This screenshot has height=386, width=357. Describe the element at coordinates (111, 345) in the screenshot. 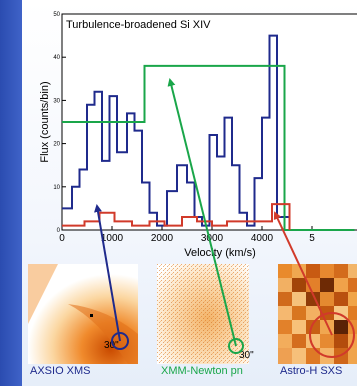

I see `axsio-scale-label: 30"` at that location.